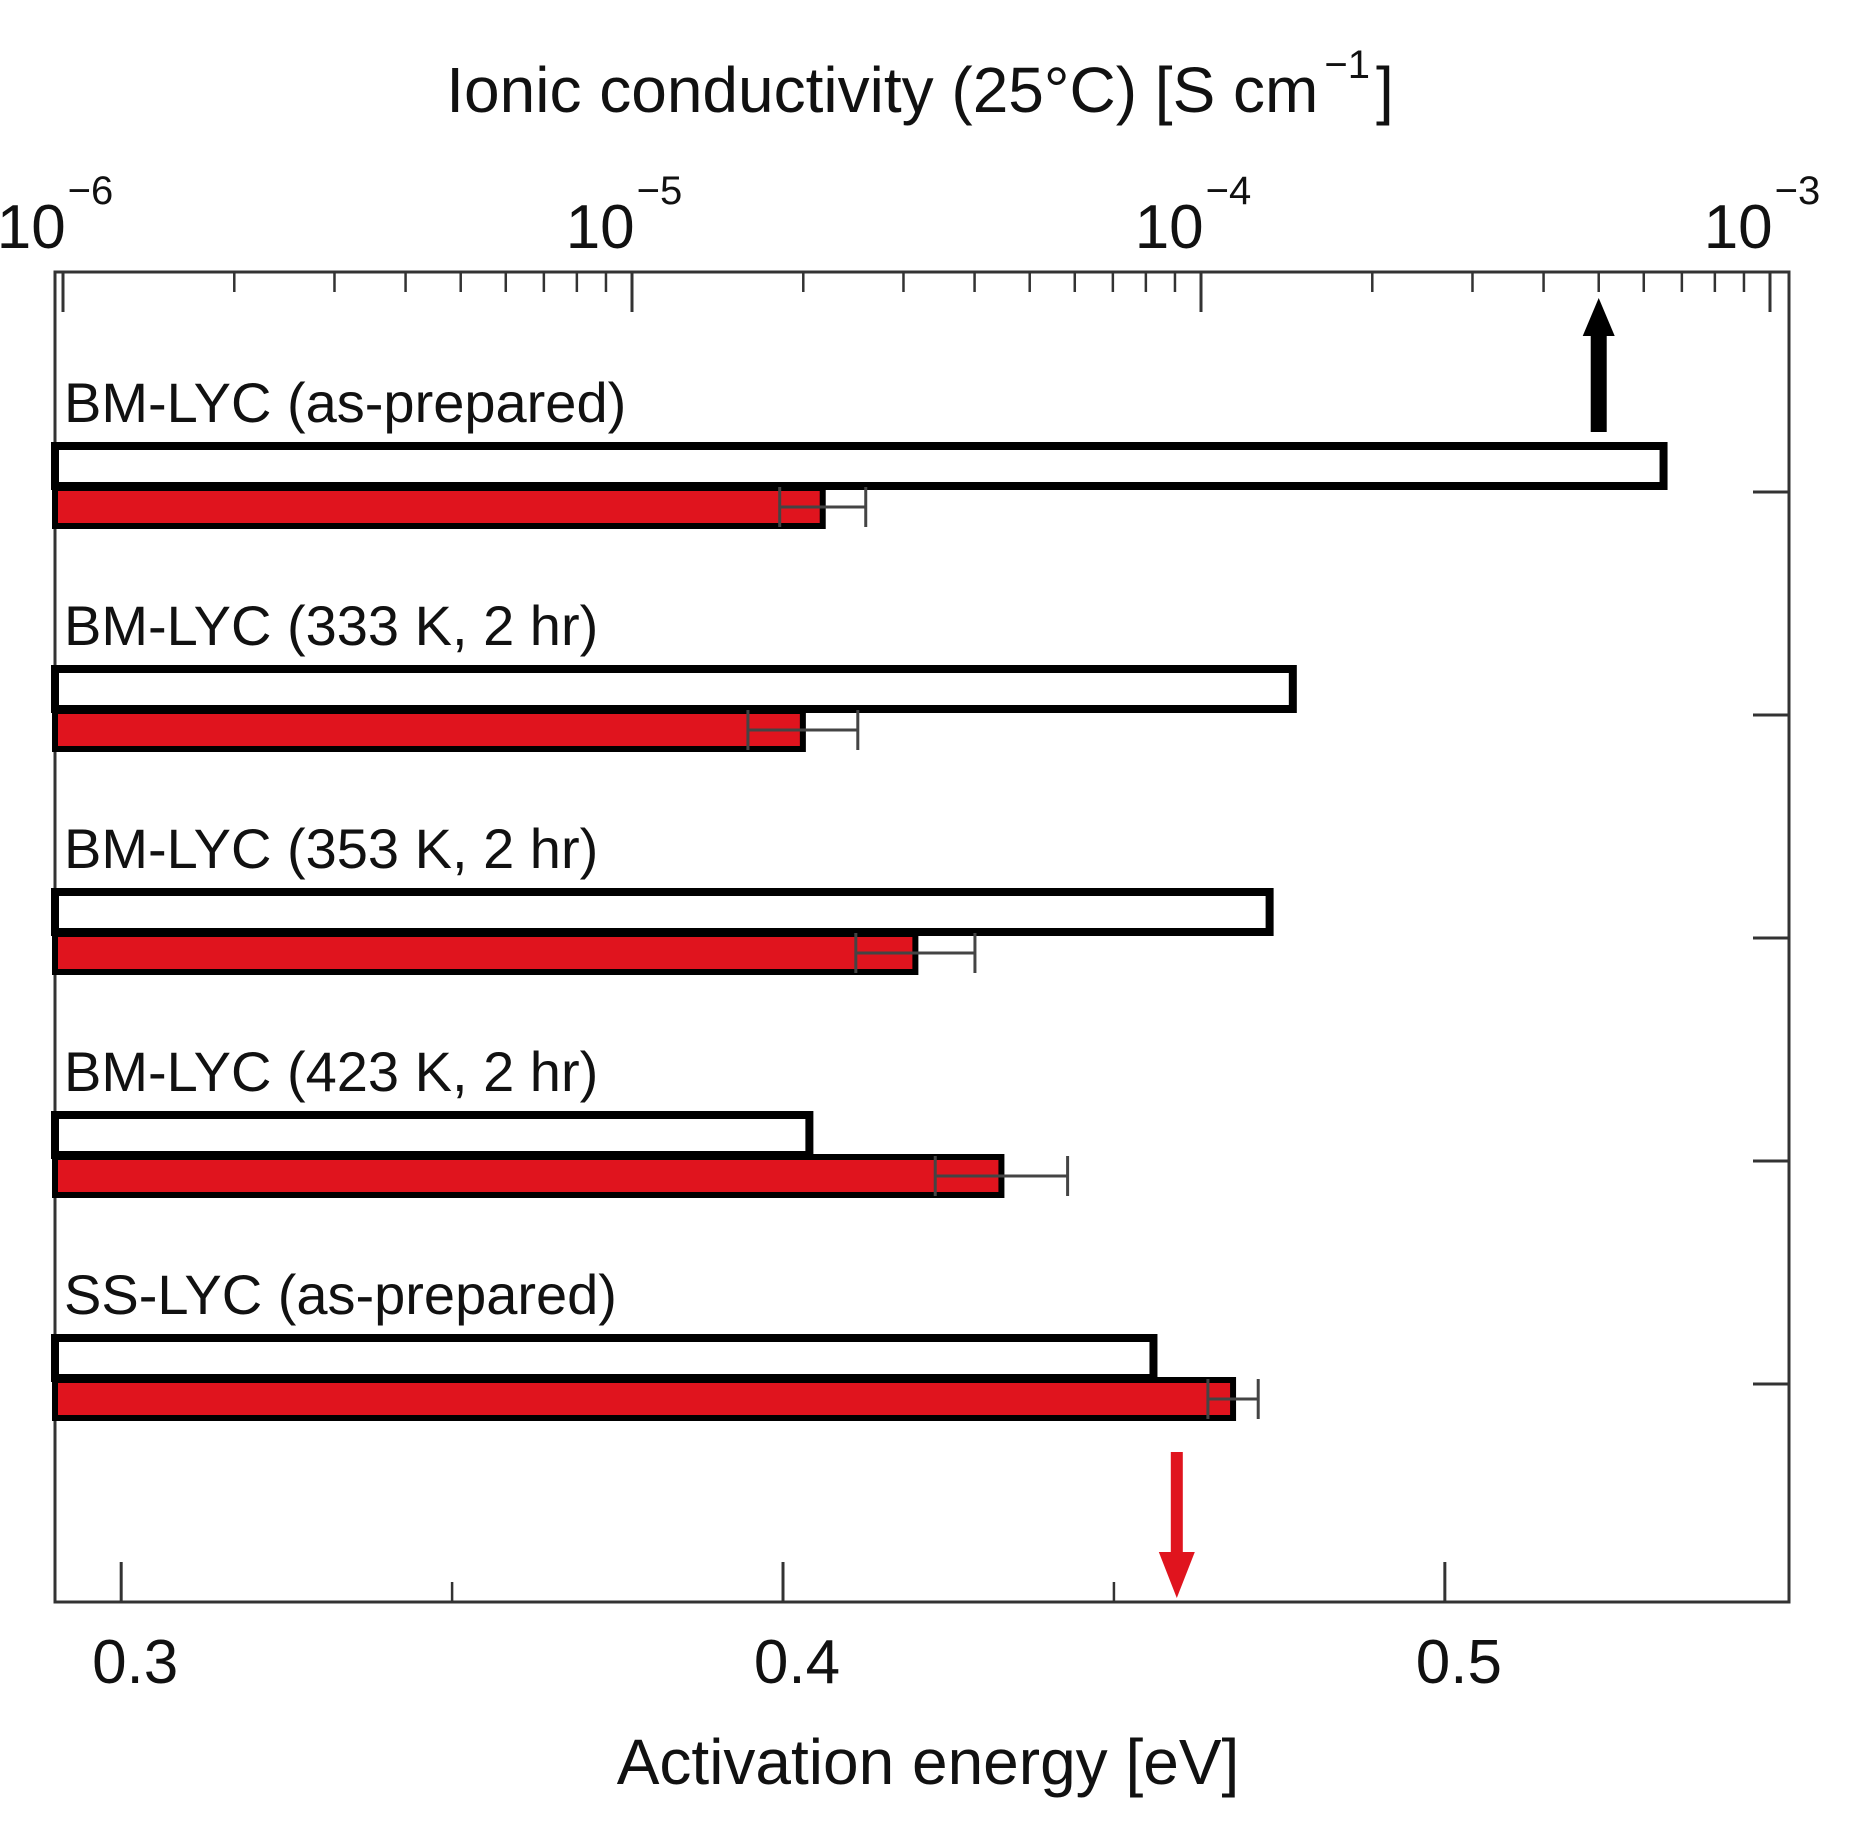  What do you see at coordinates (135, 1662) in the screenshot?
I see `bottom-tick-label: 0.3` at bounding box center [135, 1662].